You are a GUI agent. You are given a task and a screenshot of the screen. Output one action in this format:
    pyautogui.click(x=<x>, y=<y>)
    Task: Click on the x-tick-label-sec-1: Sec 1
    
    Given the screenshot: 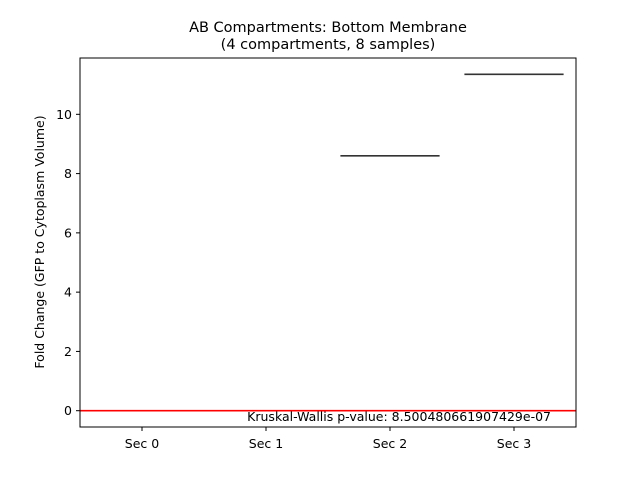 What is the action you would take?
    pyautogui.click(x=266, y=443)
    